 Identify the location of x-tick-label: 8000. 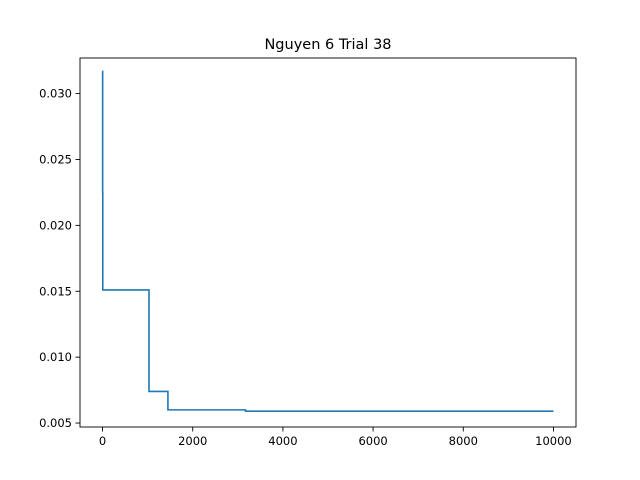
(463, 441).